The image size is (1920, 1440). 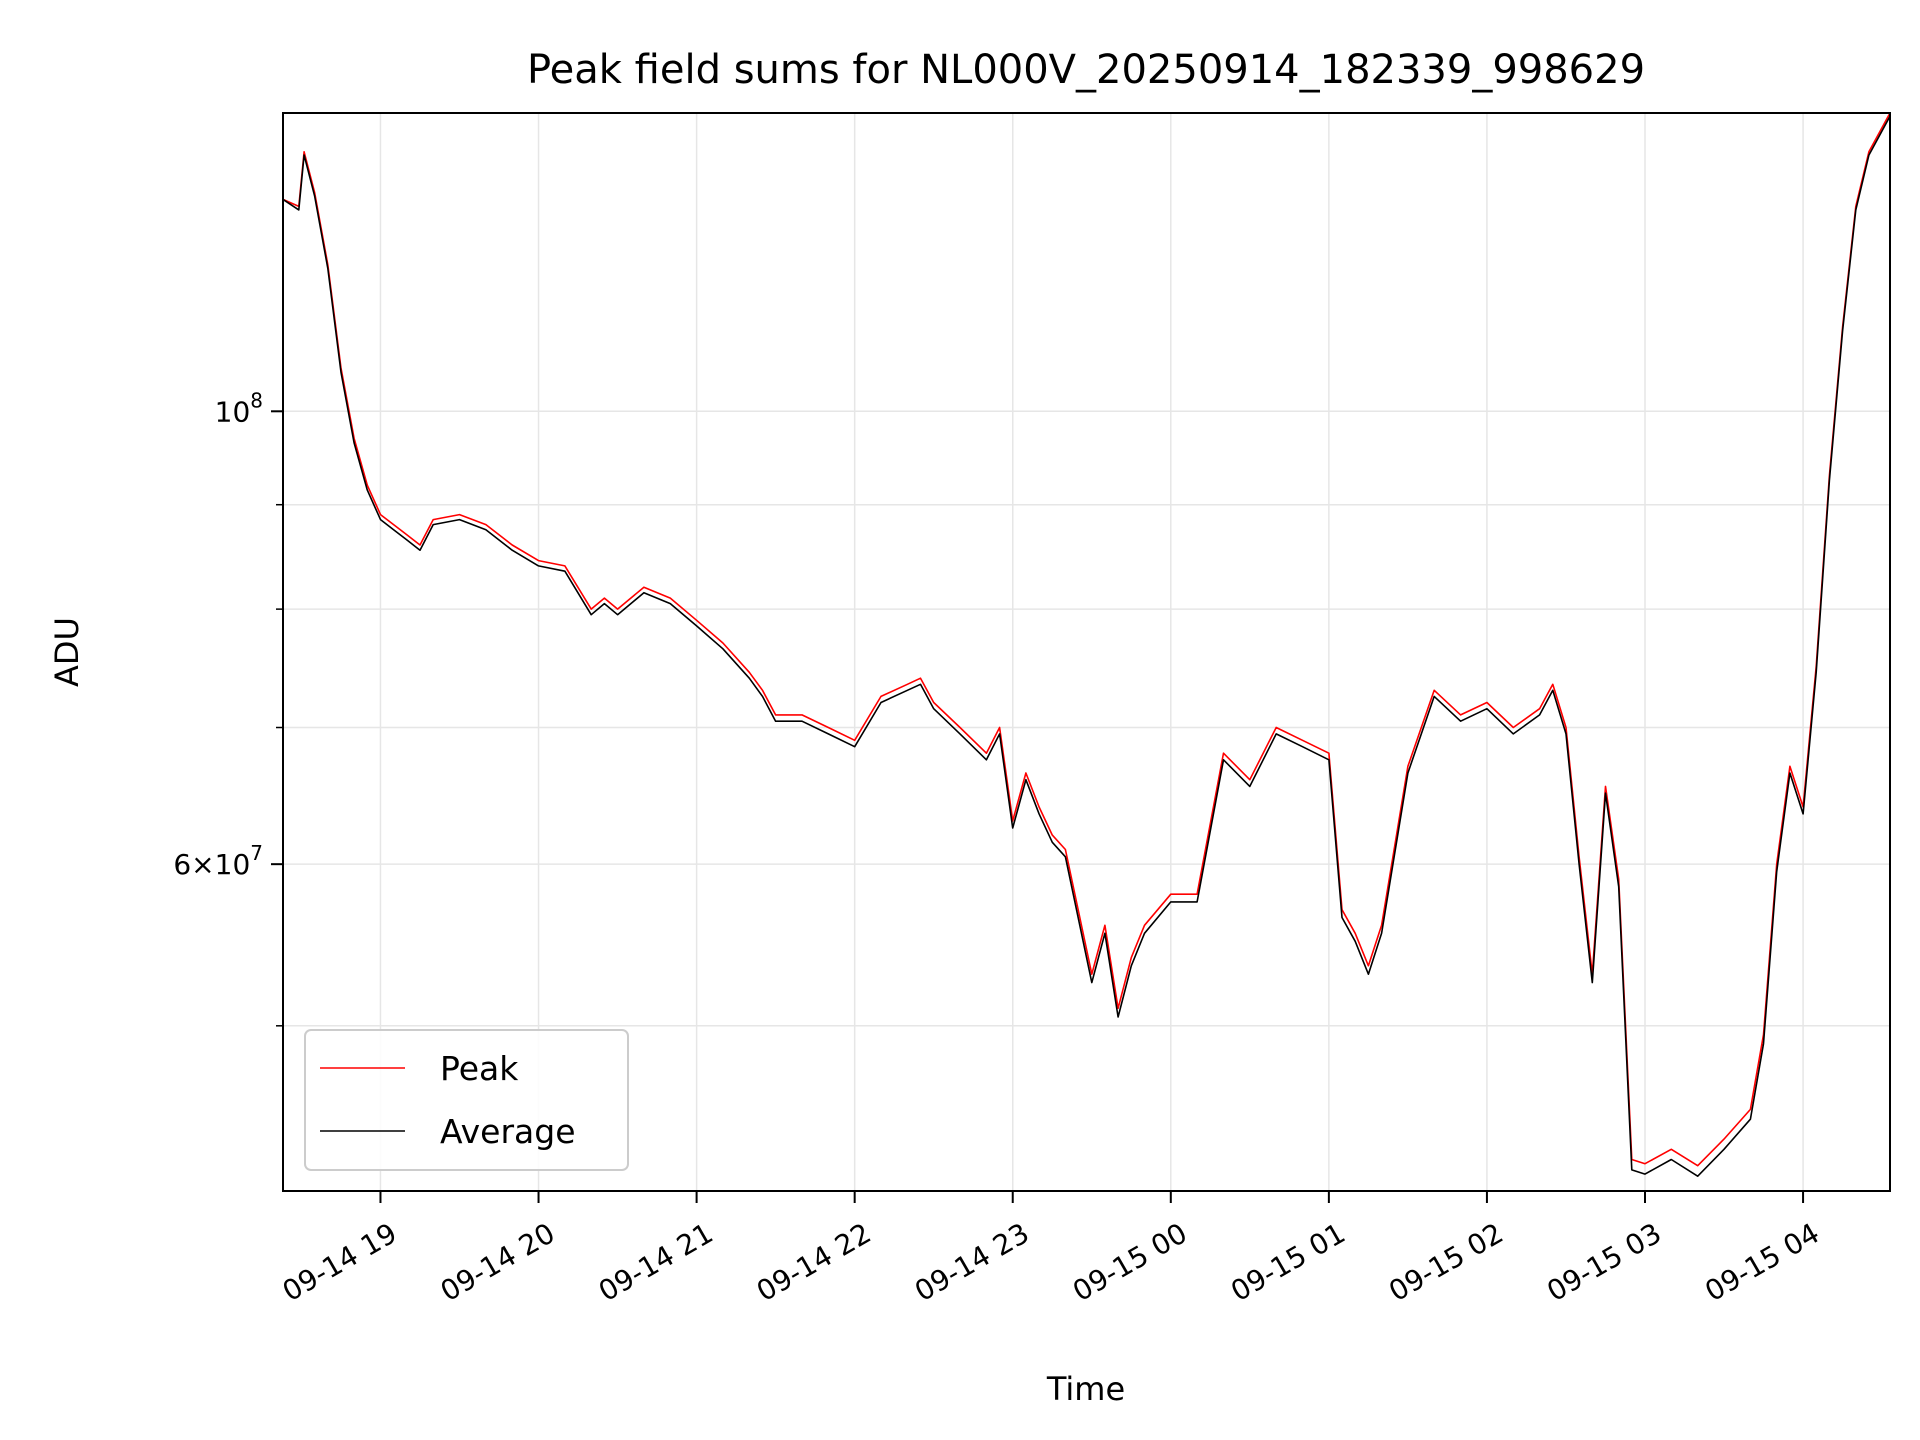 I want to click on y-axis: 108 6×10⁷, so click(x=228, y=707).